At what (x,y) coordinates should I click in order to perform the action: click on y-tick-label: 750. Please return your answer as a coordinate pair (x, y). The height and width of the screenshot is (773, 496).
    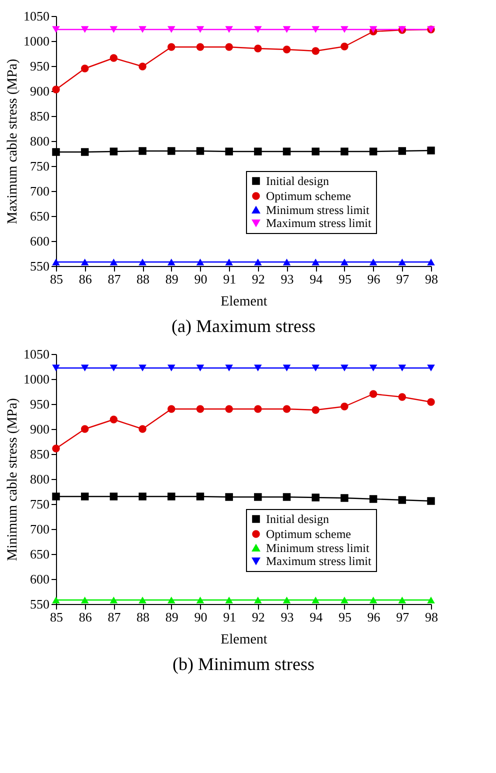
    Looking at the image, I should click on (40, 504).